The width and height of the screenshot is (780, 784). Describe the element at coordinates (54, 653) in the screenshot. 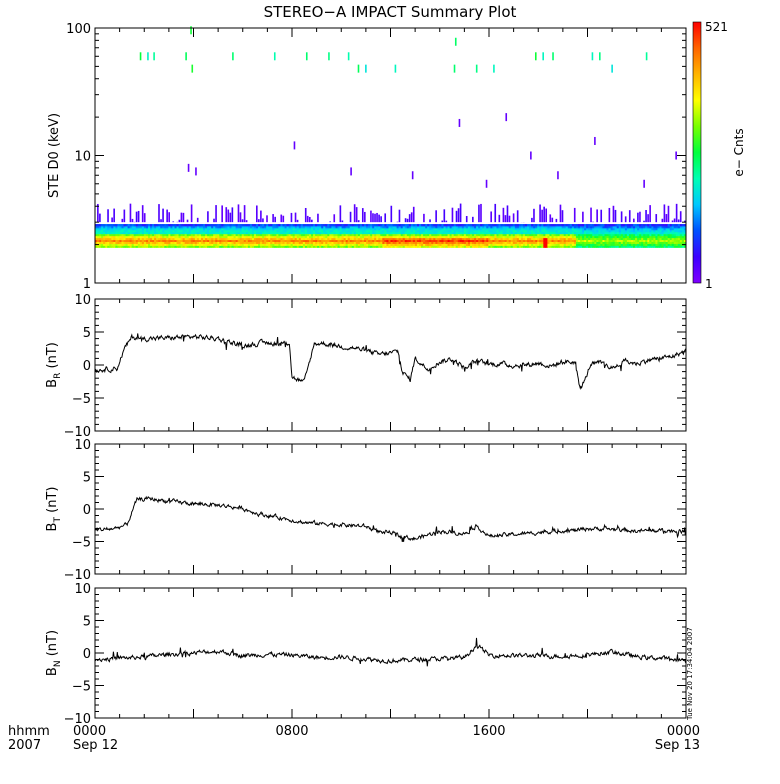

I see `y-label-BN: BN (nT)` at that location.